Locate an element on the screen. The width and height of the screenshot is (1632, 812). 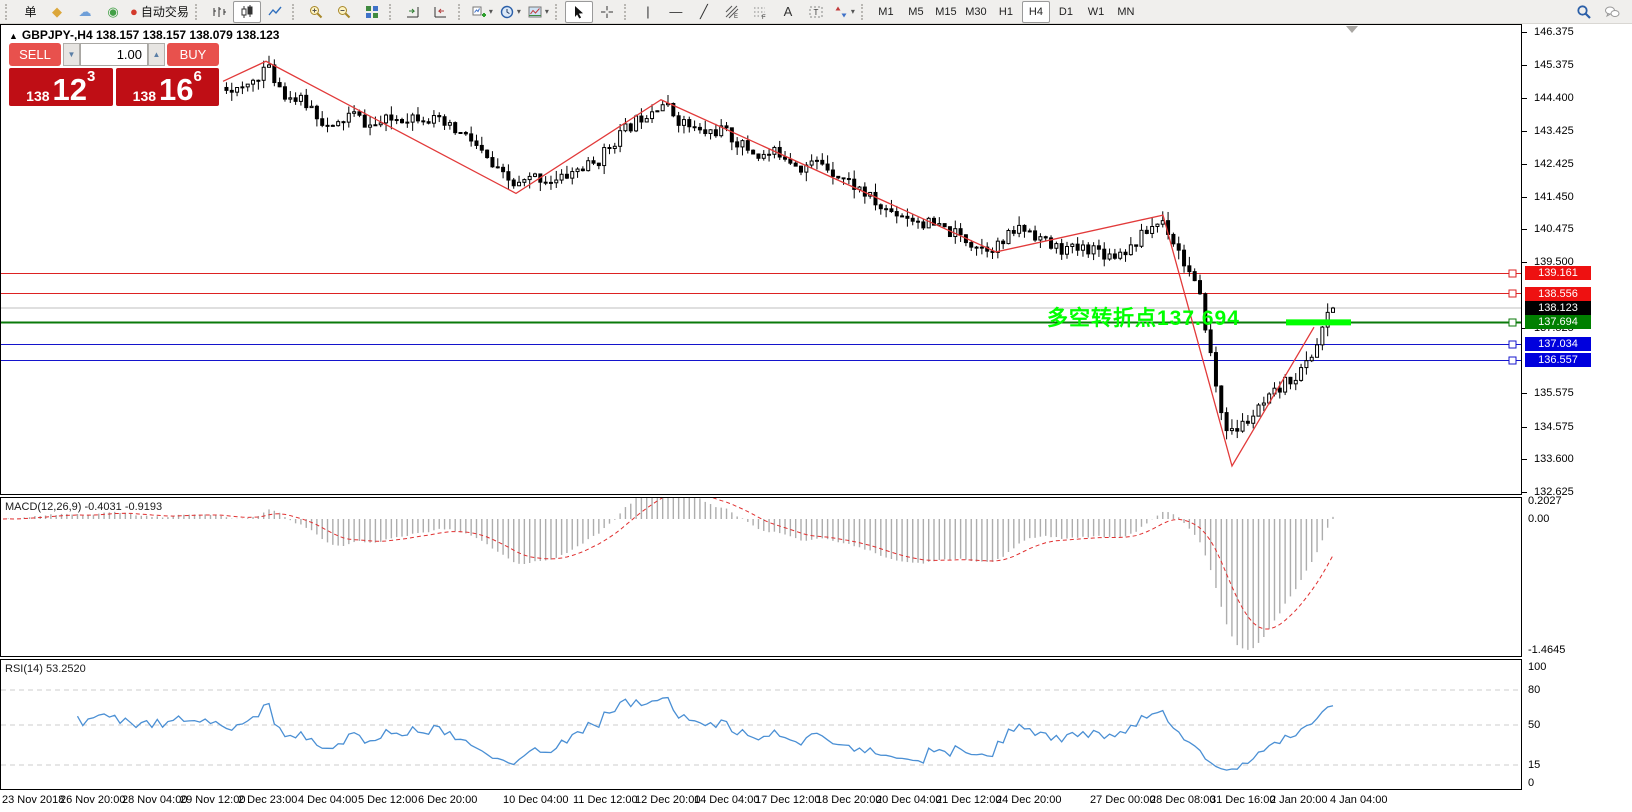
sell-price-display: 138 12 3 is located at coordinates (61, 87).